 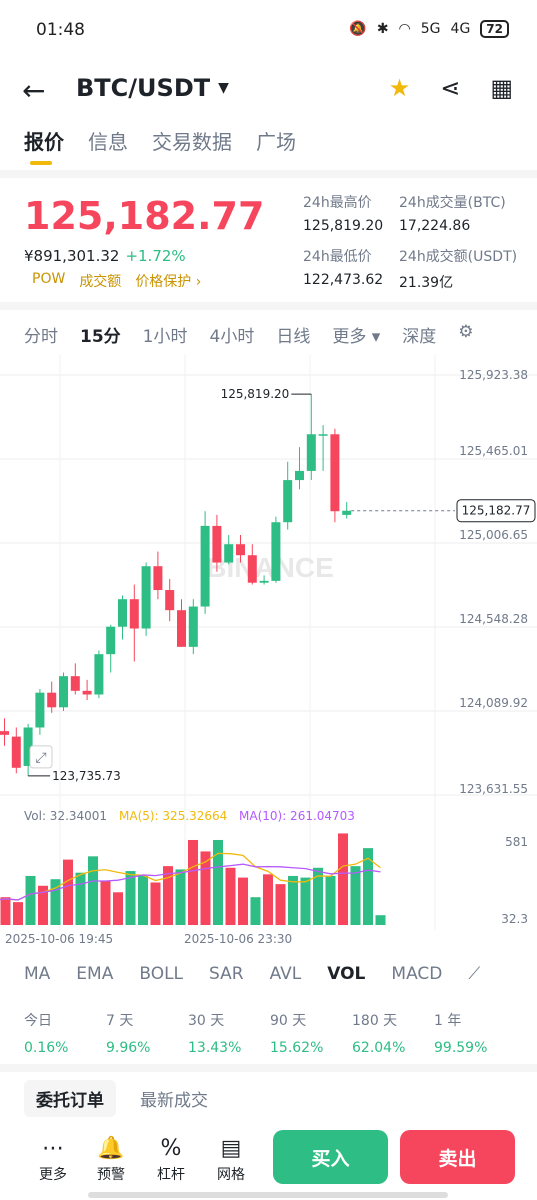 I want to click on tab-square: 广场, so click(x=276, y=142).